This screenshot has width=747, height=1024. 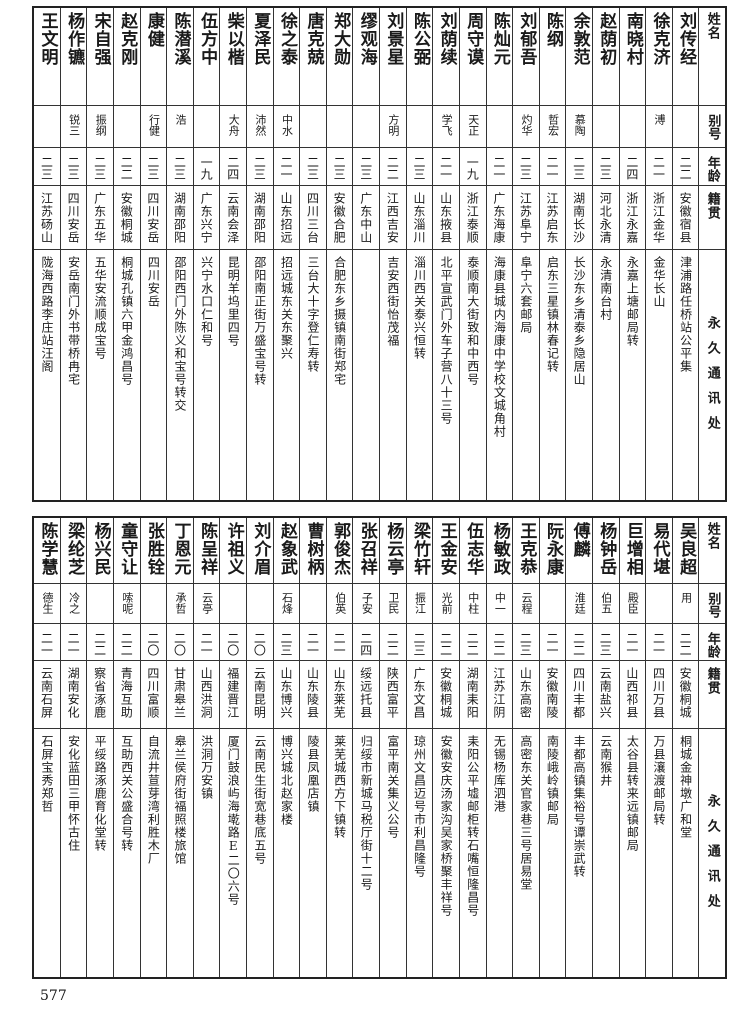 I want to click on name-text: 刘郁吾, so click(x=526, y=39).